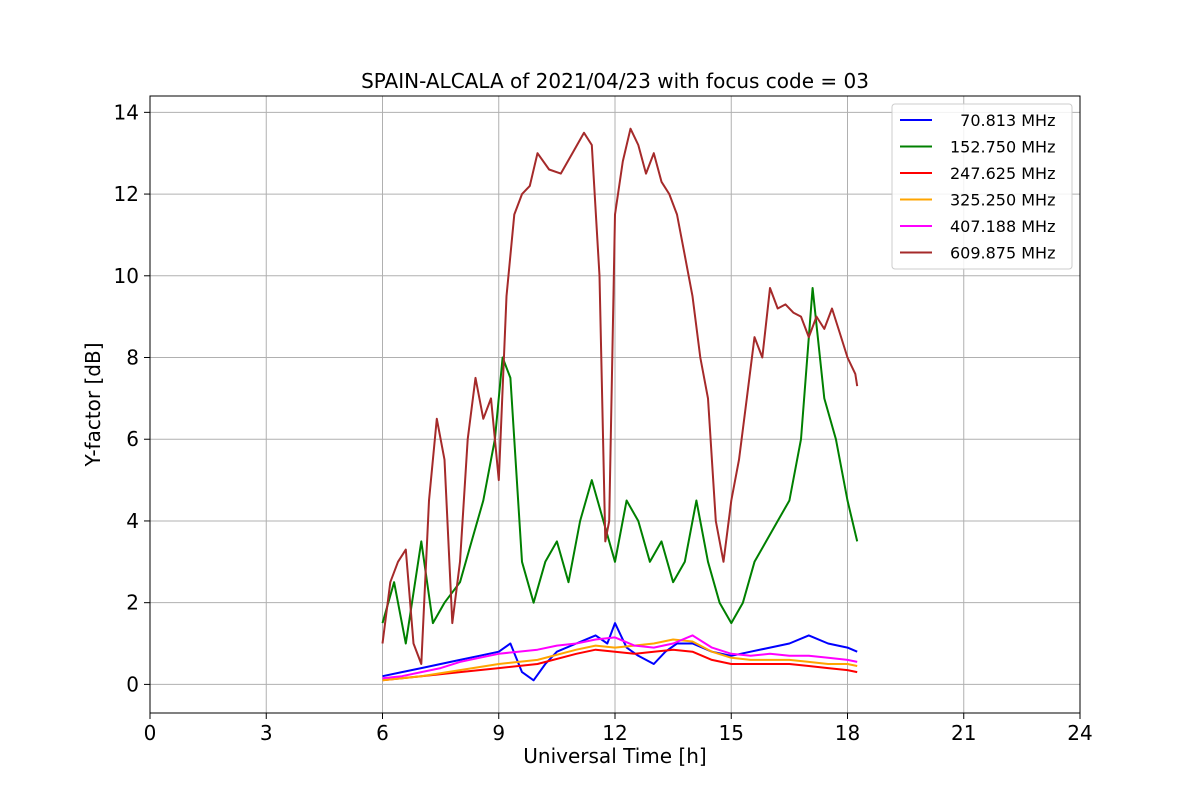 Image resolution: width=1200 pixels, height=805 pixels. I want to click on legend-label: 247.625 MHz, so click(1002, 173).